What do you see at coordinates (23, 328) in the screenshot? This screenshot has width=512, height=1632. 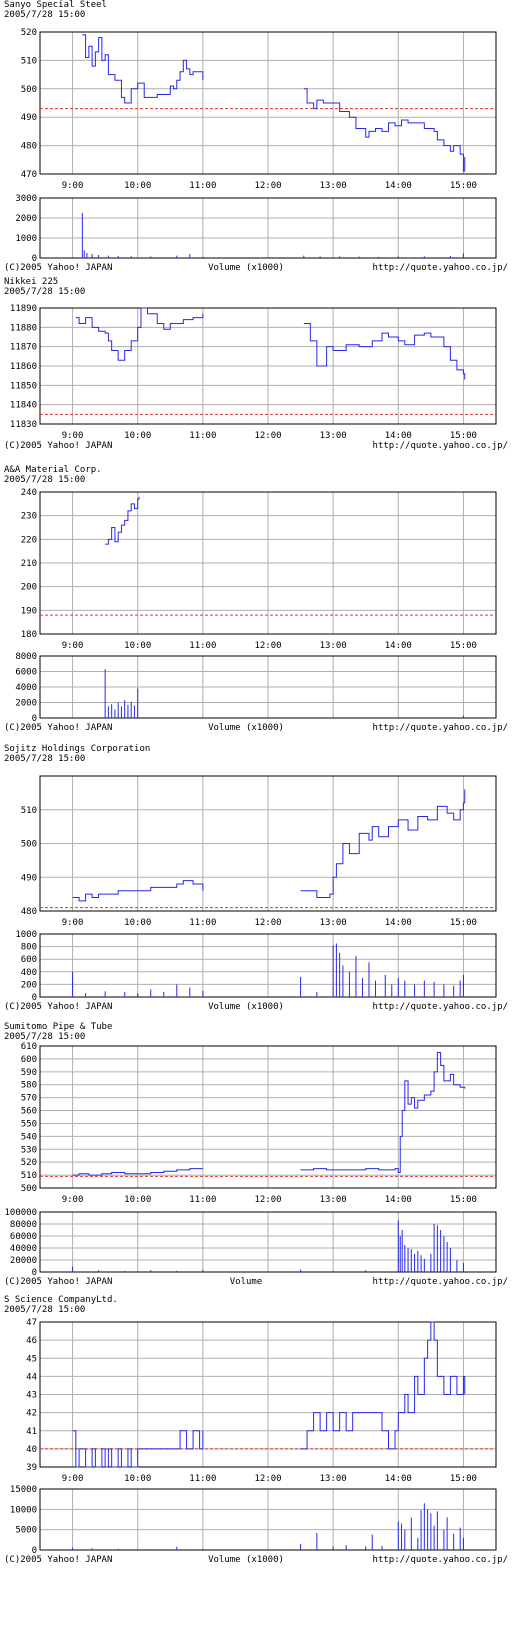 I see `price-ytick-label: 11880` at bounding box center [23, 328].